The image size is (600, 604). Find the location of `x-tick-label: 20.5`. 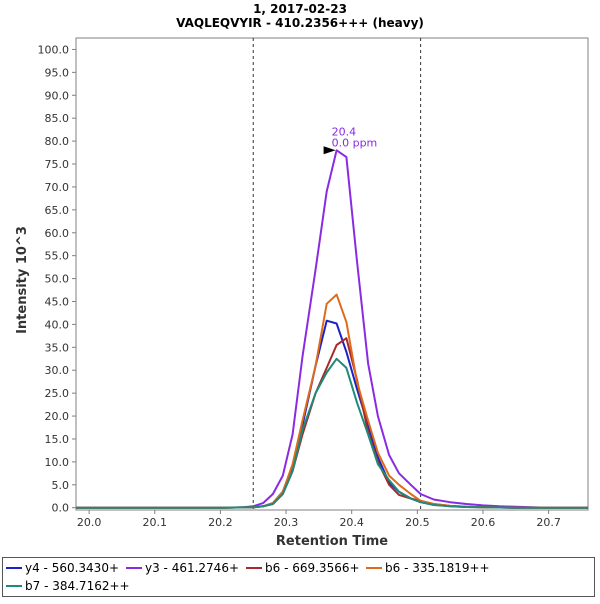

x-tick-label: 20.5 is located at coordinates (417, 522).